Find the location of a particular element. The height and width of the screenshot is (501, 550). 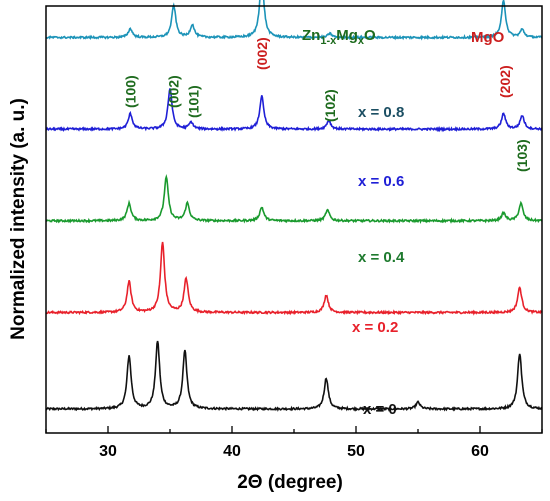

phase-zn-sub1: 1-x is located at coordinates (328, 41).